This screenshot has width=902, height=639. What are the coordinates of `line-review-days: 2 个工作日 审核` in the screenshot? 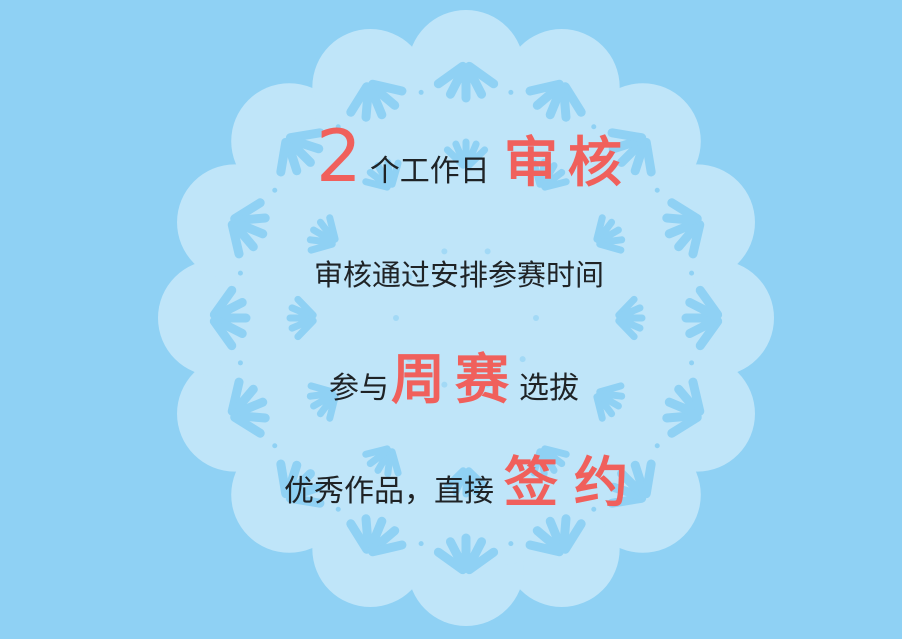 It's located at (474, 157).